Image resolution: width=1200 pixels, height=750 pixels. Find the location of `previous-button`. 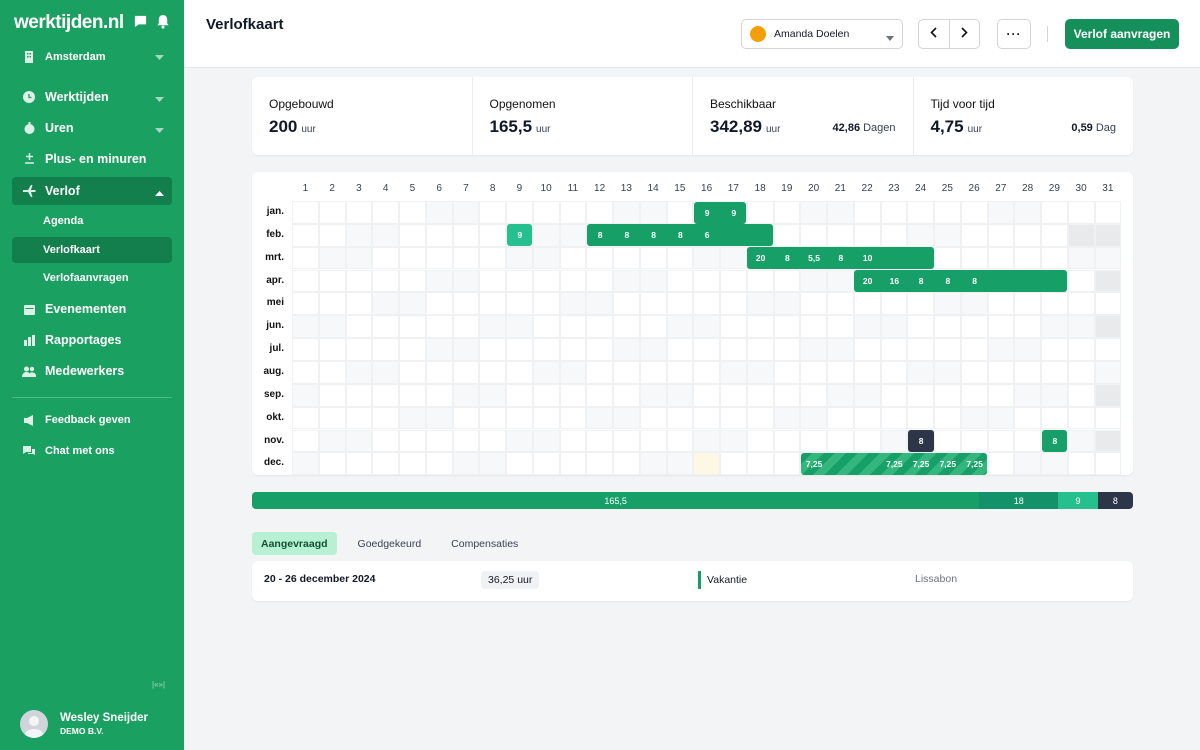

previous-button is located at coordinates (934, 34).